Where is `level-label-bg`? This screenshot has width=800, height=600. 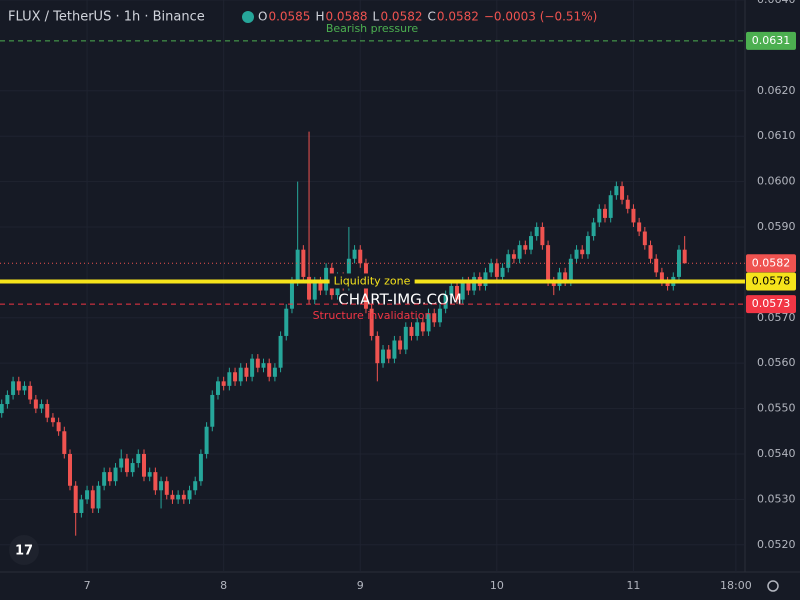
level-label-bg is located at coordinates (372, 281).